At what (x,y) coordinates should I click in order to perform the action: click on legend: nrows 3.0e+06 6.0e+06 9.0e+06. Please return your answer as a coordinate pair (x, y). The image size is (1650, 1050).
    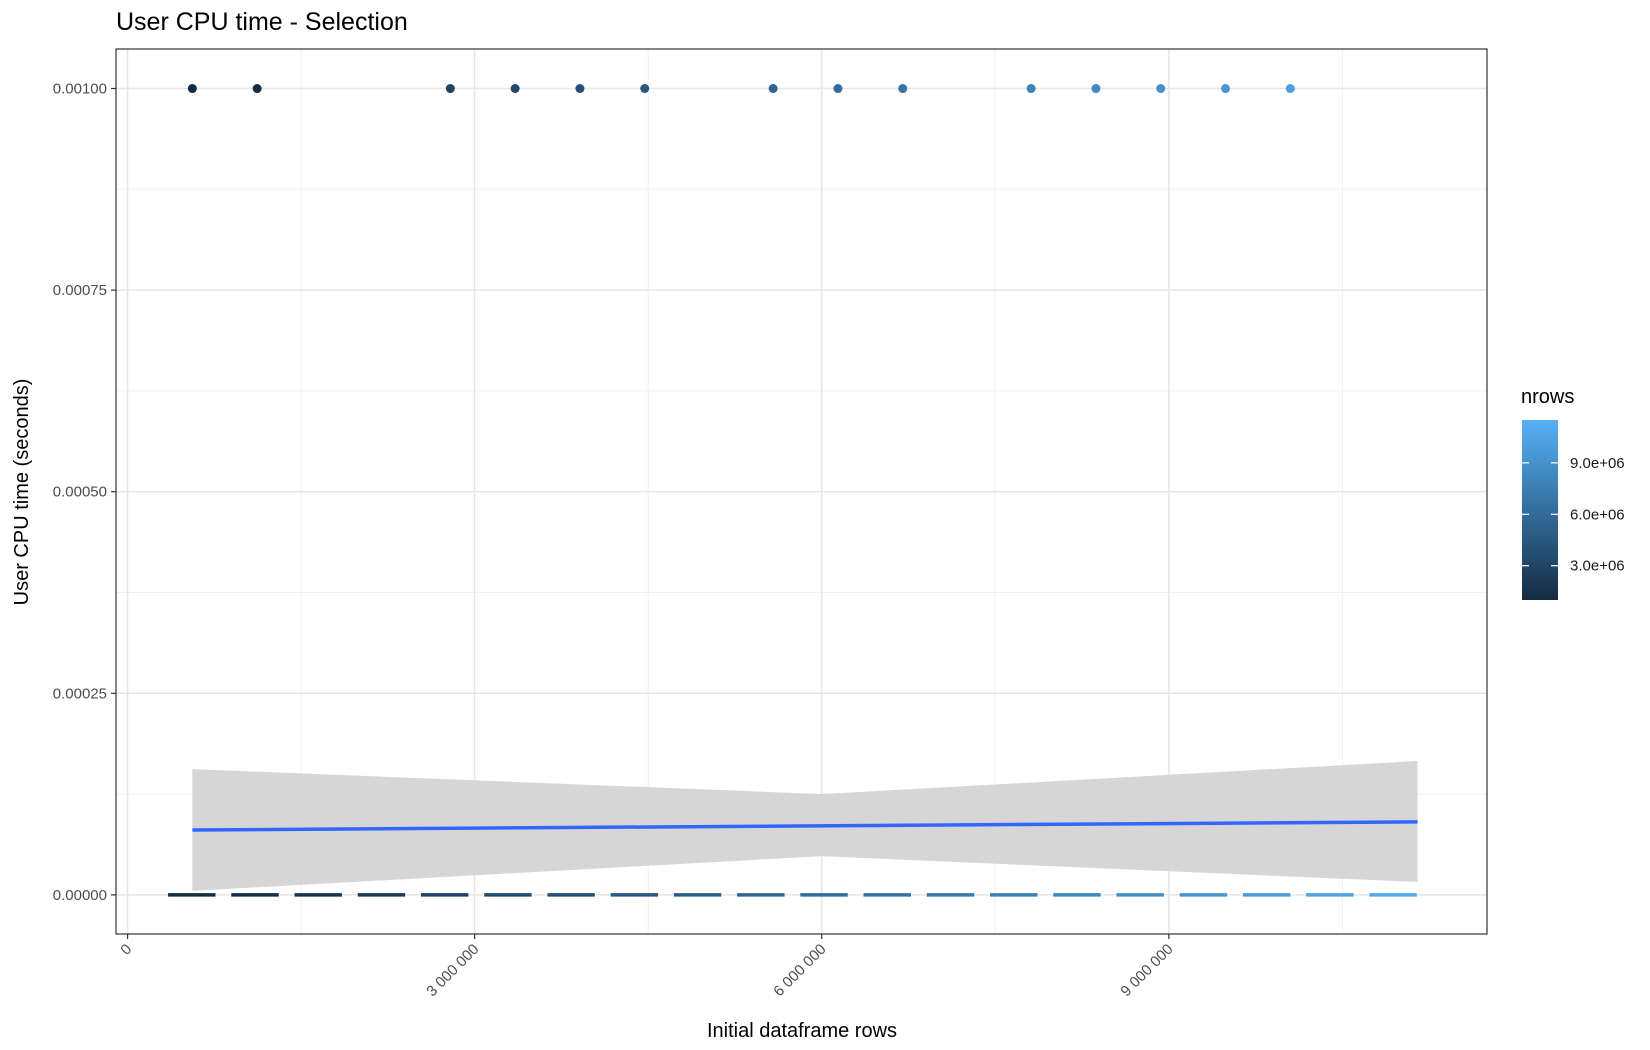
    Looking at the image, I should click on (1573, 493).